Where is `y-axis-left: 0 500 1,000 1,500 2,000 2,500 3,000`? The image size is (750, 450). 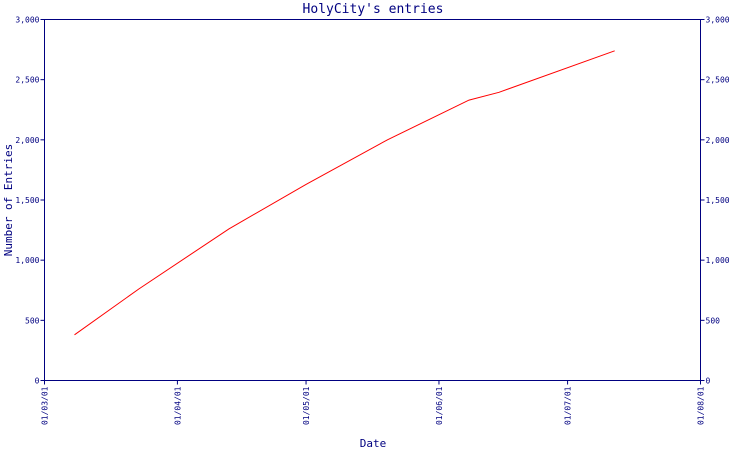
y-axis-left: 0 500 1,000 1,500 2,000 2,500 3,000 is located at coordinates (30, 201).